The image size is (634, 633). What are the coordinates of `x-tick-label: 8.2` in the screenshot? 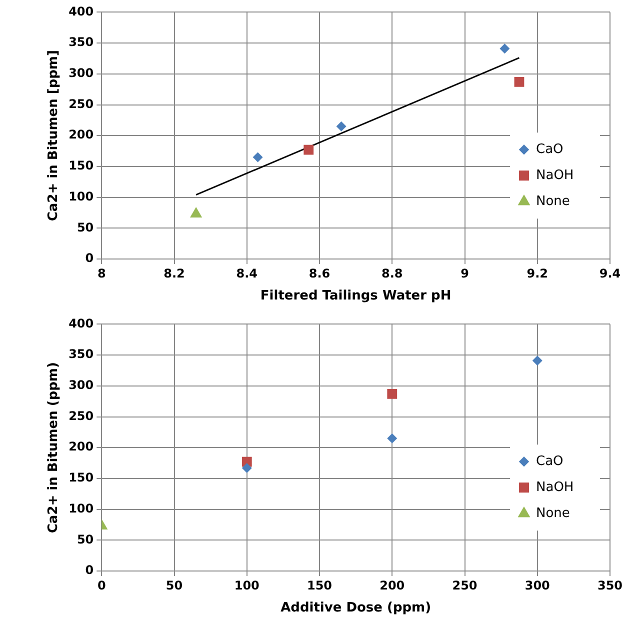 It's located at (174, 273).